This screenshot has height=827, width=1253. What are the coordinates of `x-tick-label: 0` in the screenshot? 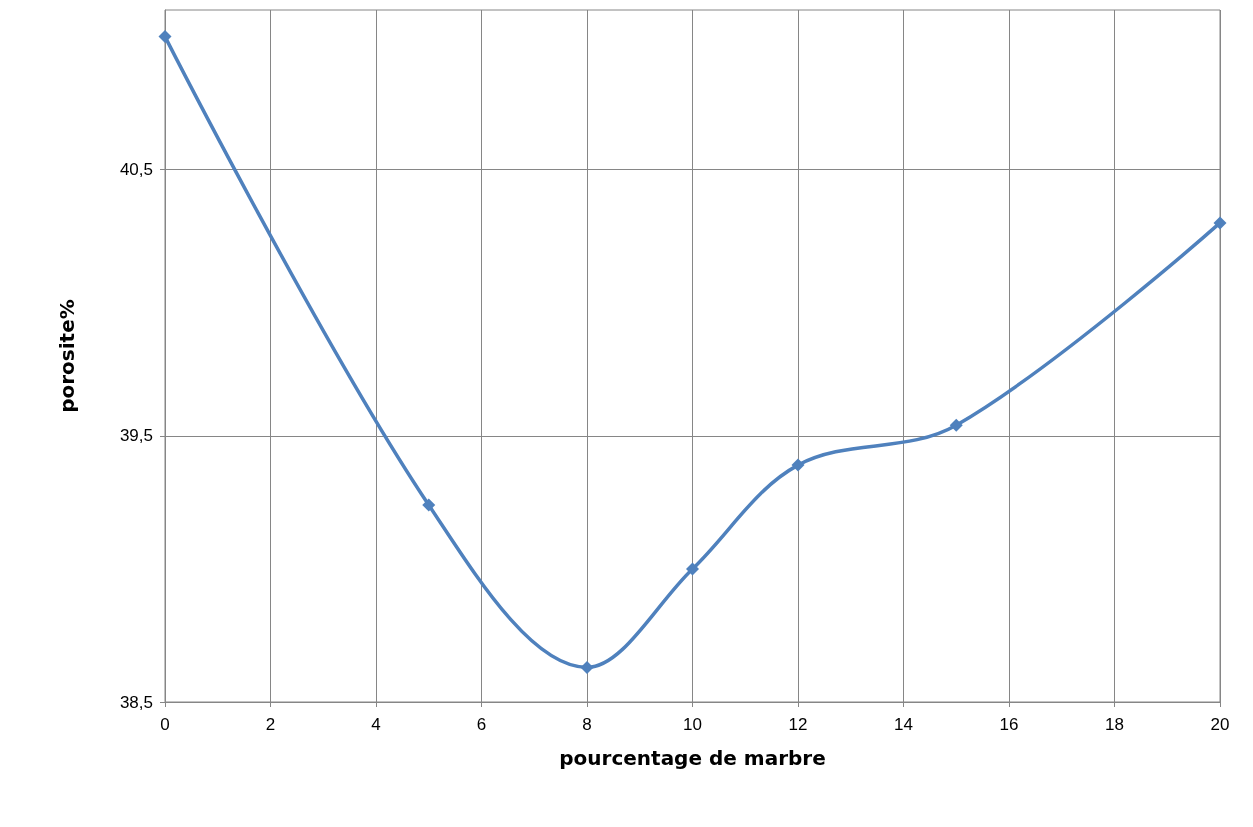 It's located at (165, 724).